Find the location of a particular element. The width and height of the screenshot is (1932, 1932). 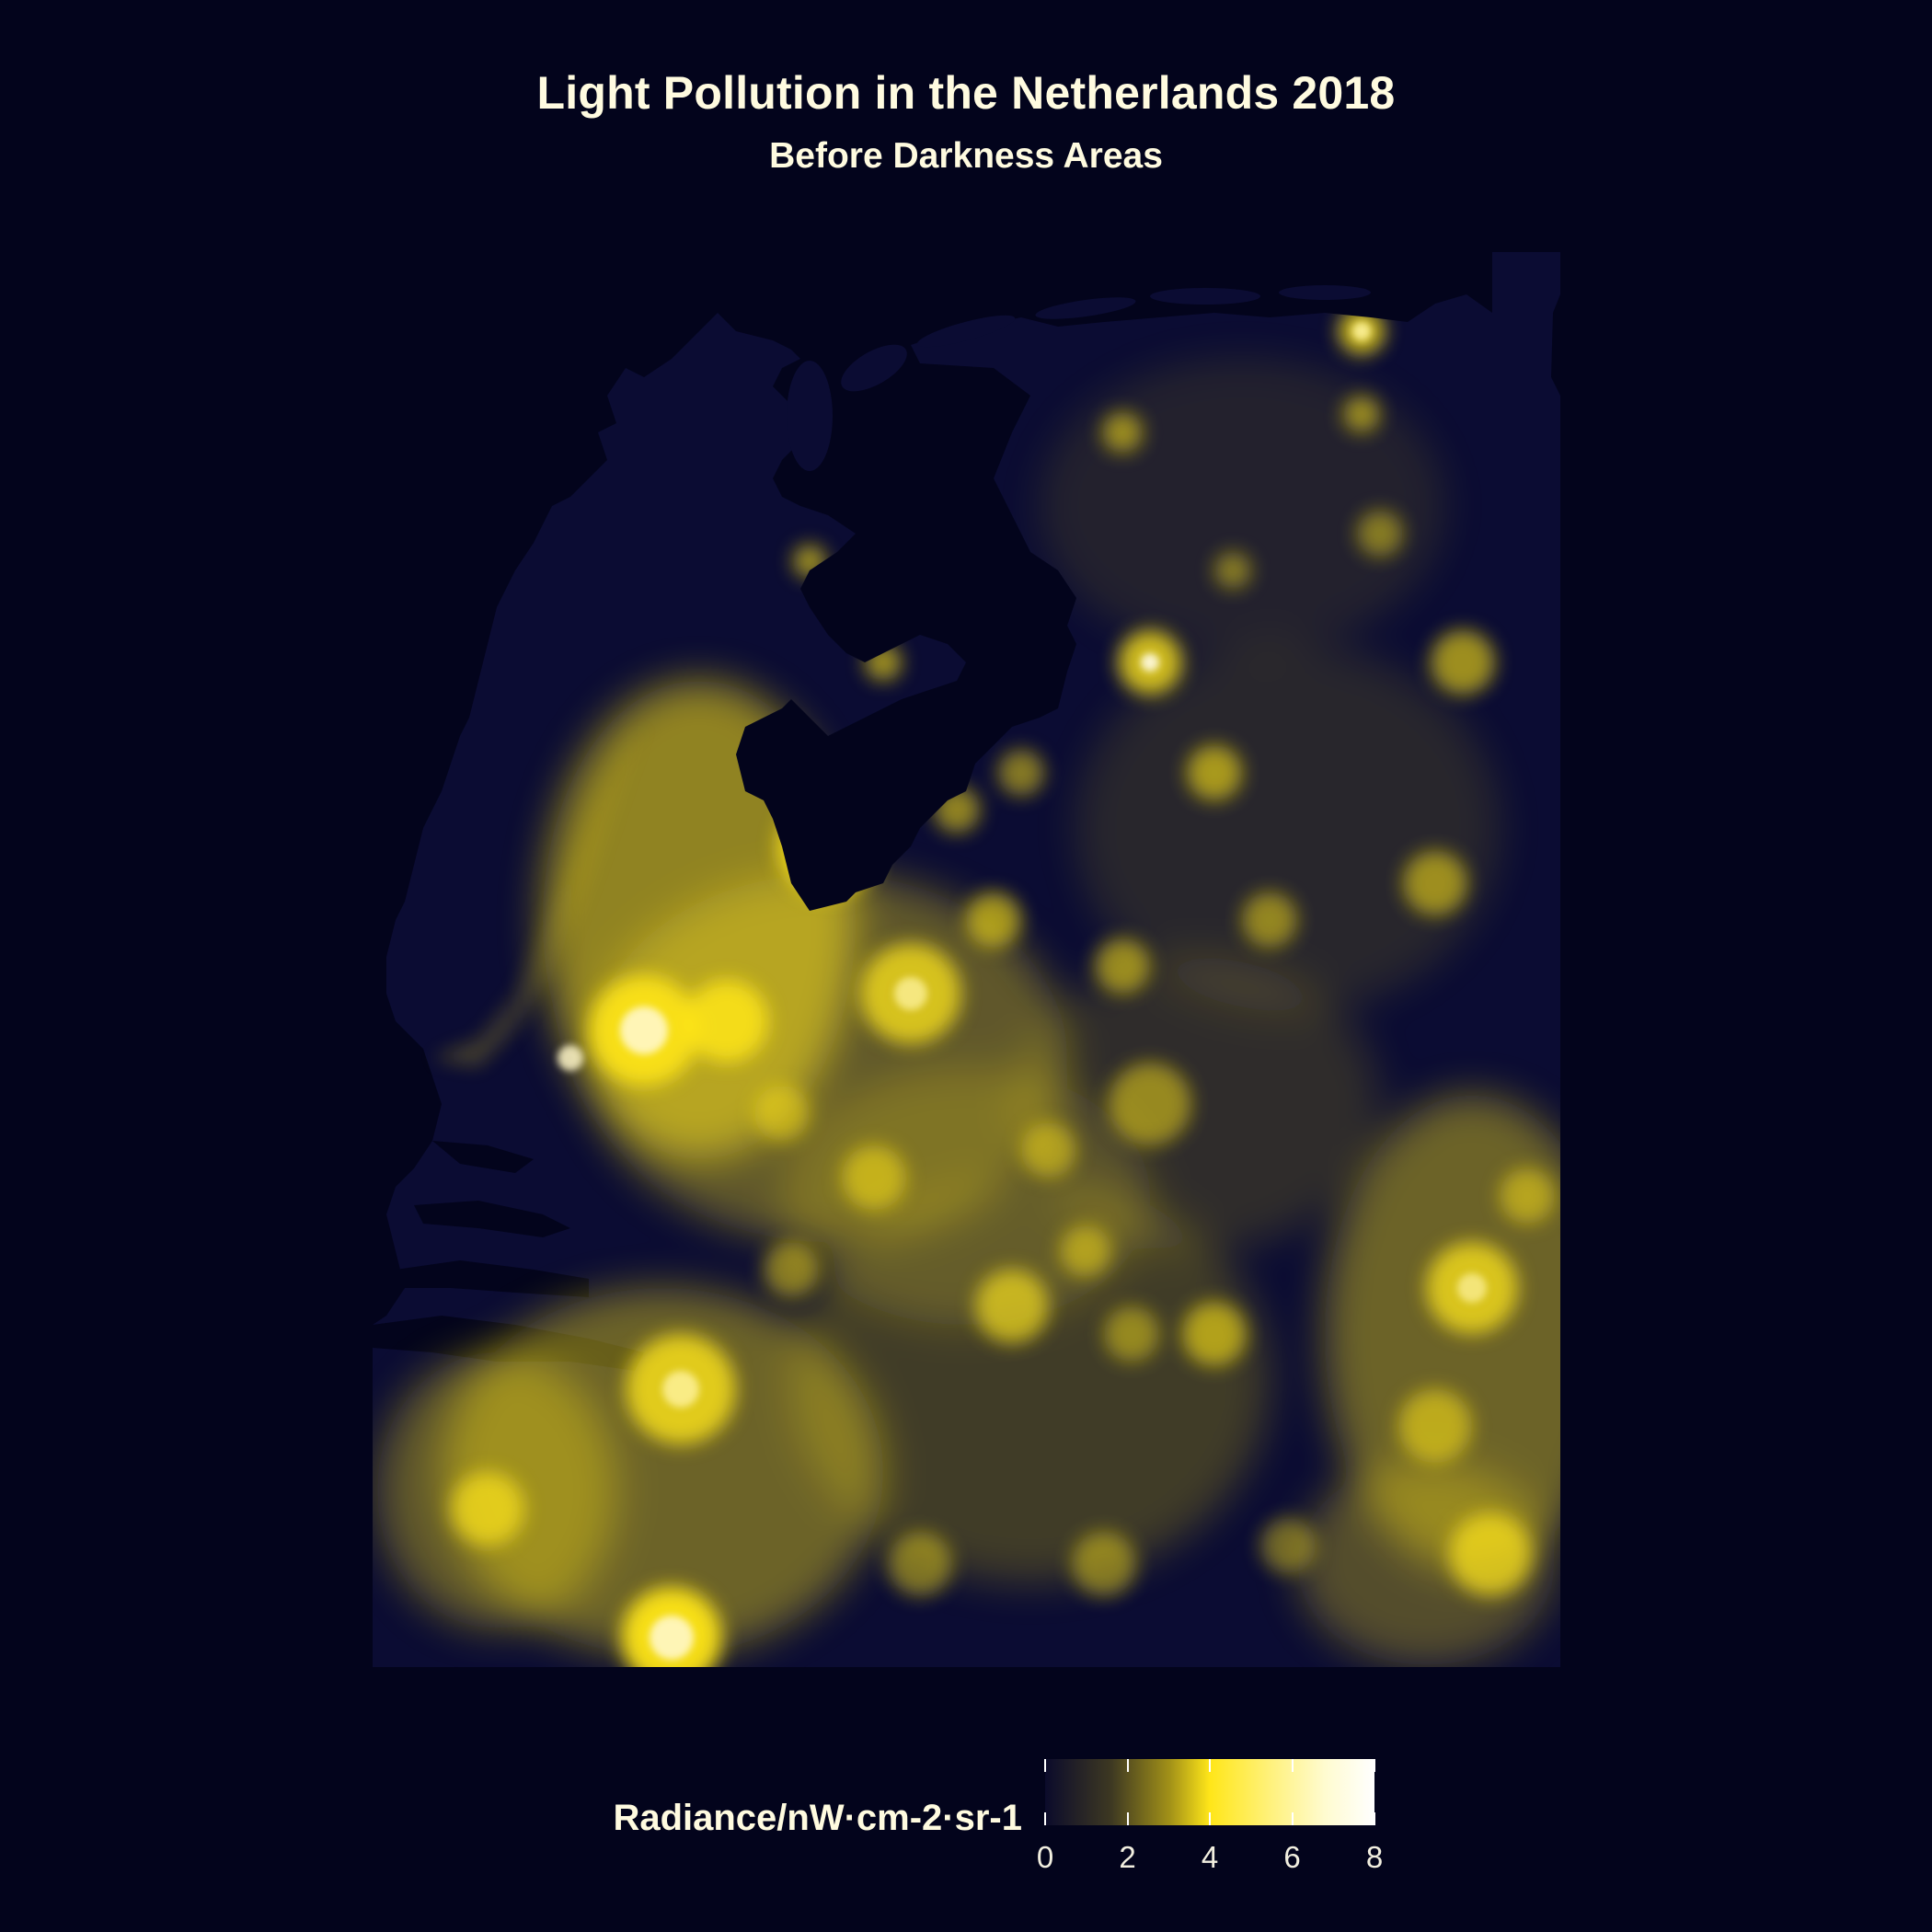

wadden-islands is located at coordinates (1079, 378).